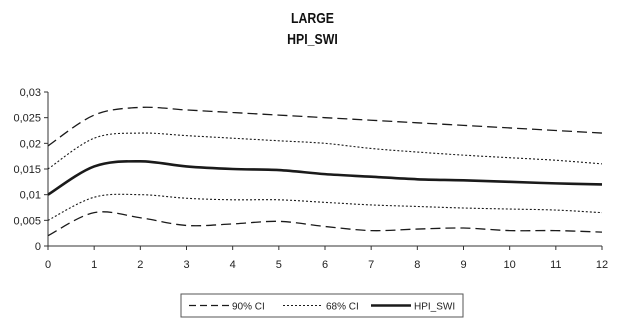  I want to click on y-tick-label: 0, so click(38, 247).